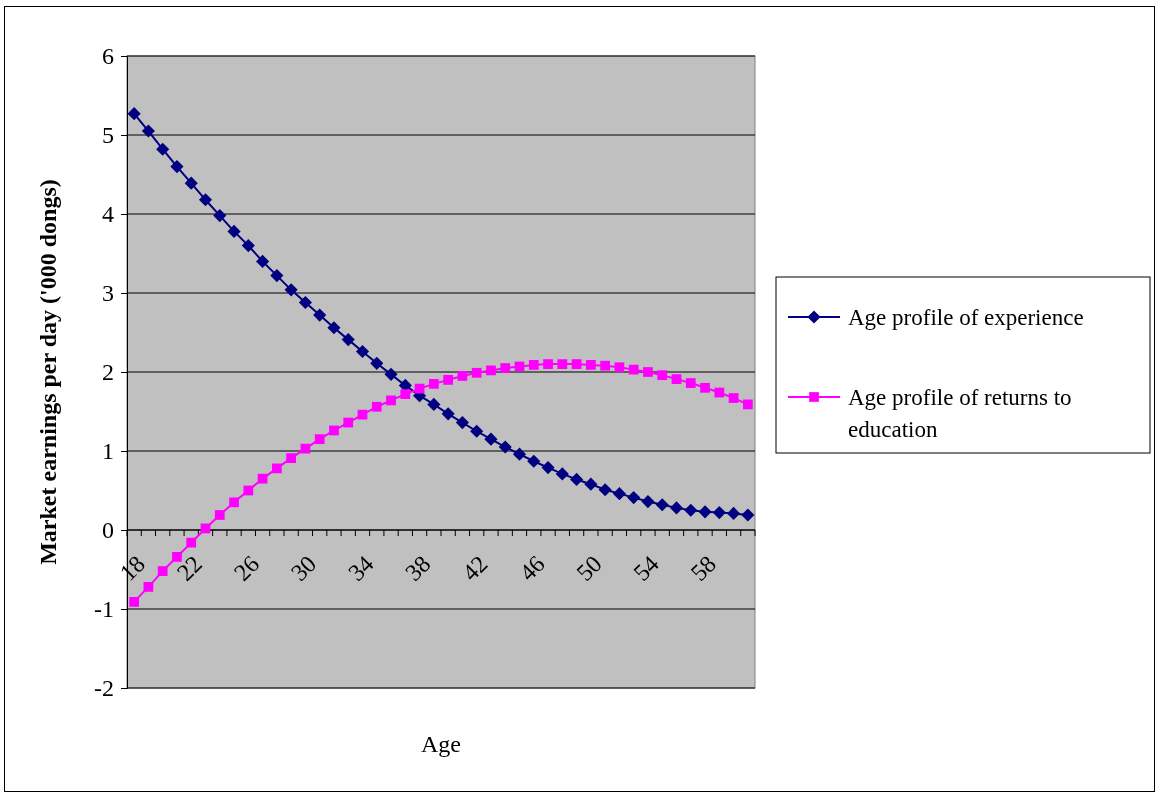 The height and width of the screenshot is (794, 1159). What do you see at coordinates (104, 609) in the screenshot?
I see `y-tick-label: -1` at bounding box center [104, 609].